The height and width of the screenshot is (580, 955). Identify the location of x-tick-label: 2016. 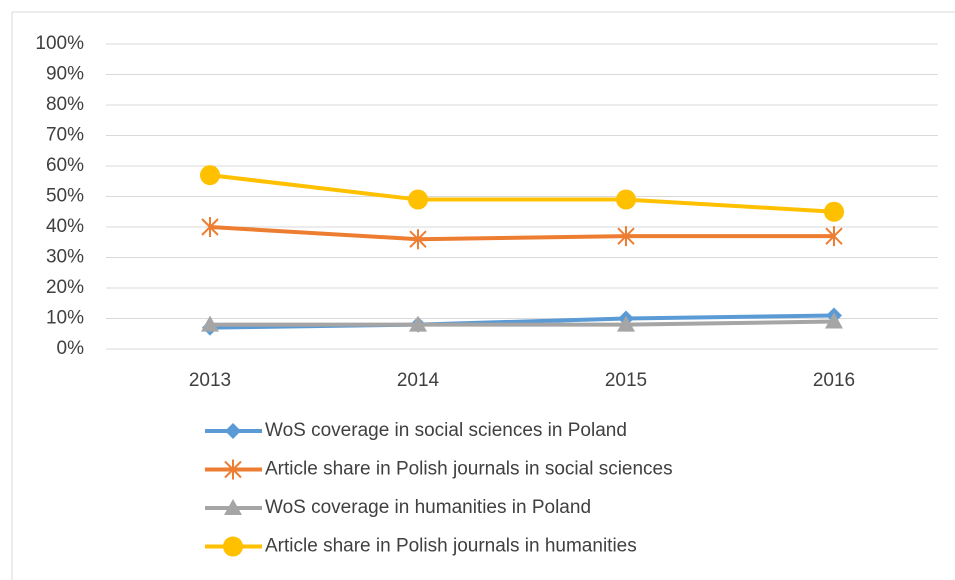
(834, 380).